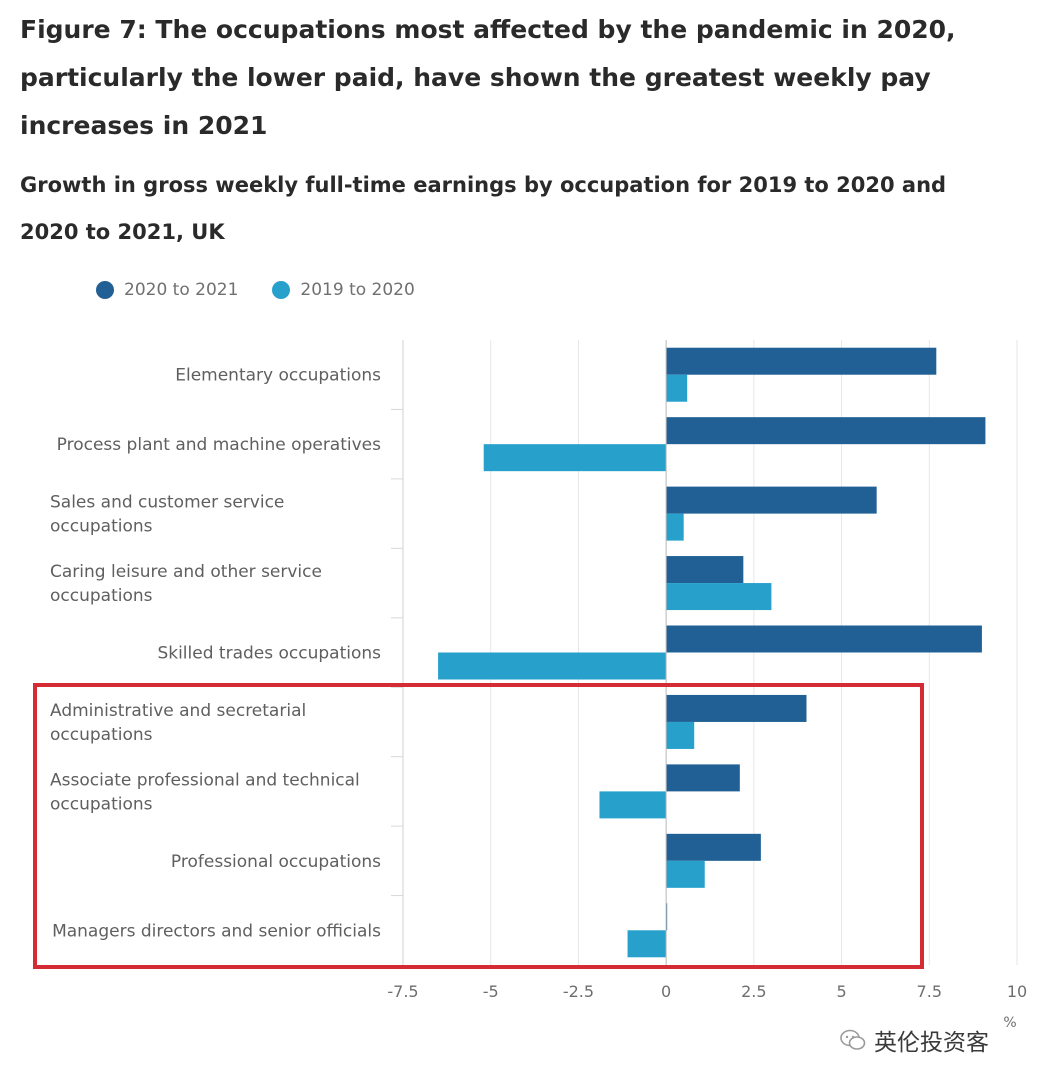  Describe the element at coordinates (357, 290) in the screenshot. I see `legend-label-2019-2020: 2019 to 2020` at that location.